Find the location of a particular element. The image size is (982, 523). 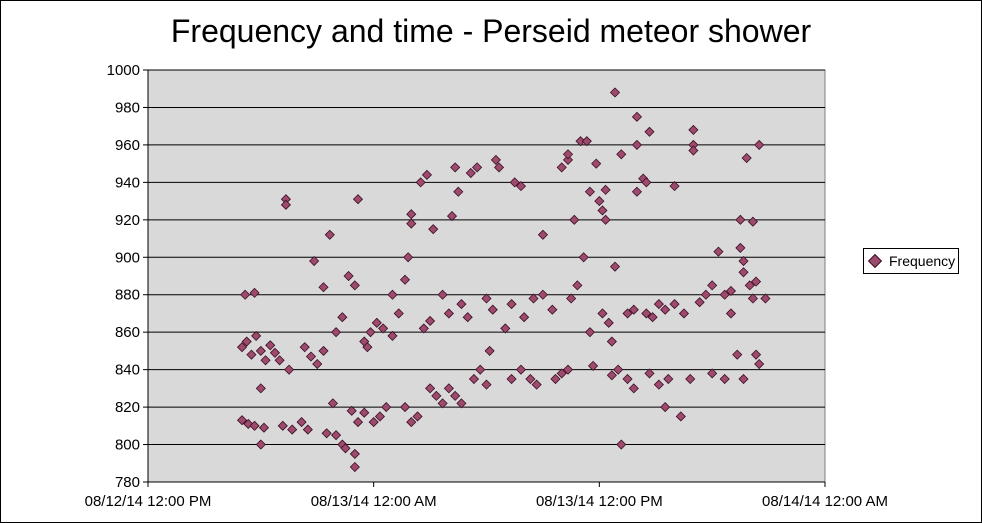

x-tick-label: 08/14/14 12:00 AM is located at coordinates (825, 501).